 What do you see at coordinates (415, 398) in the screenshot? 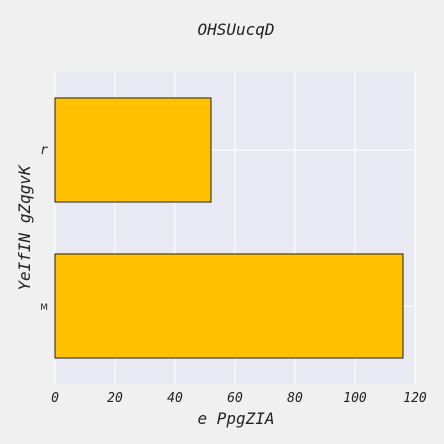
I see `x-tick-label: 120` at bounding box center [415, 398].